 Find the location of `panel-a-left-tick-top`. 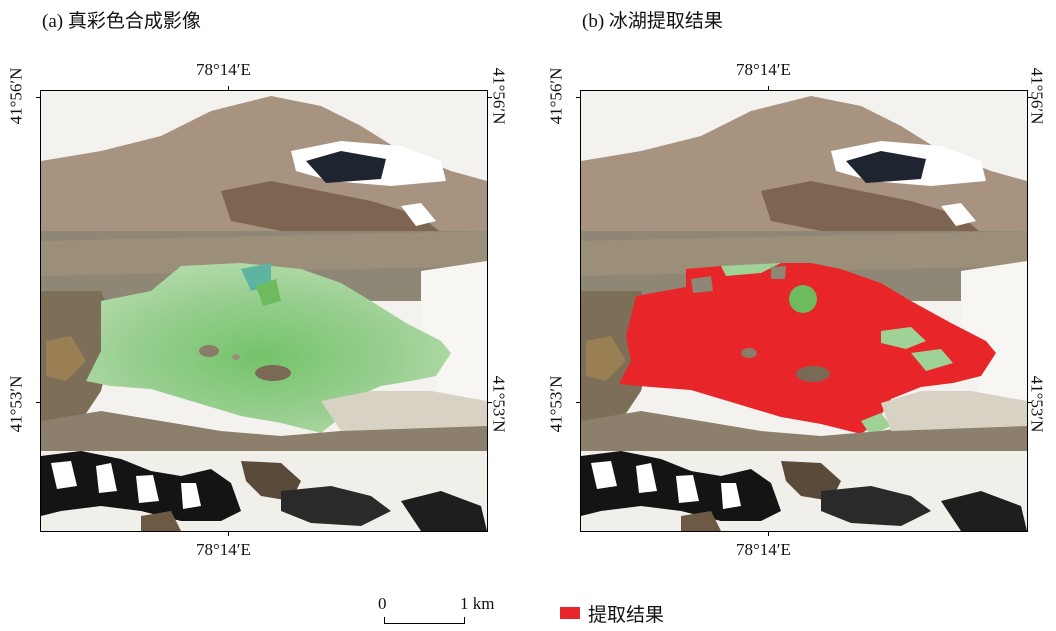

panel-a-left-tick-top is located at coordinates (38, 97).